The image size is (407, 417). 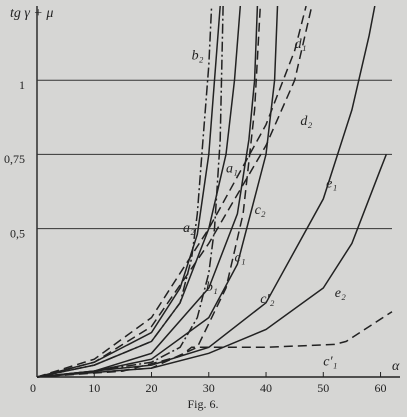 I want to click on curve-label: c₁, so click(x=240, y=257).